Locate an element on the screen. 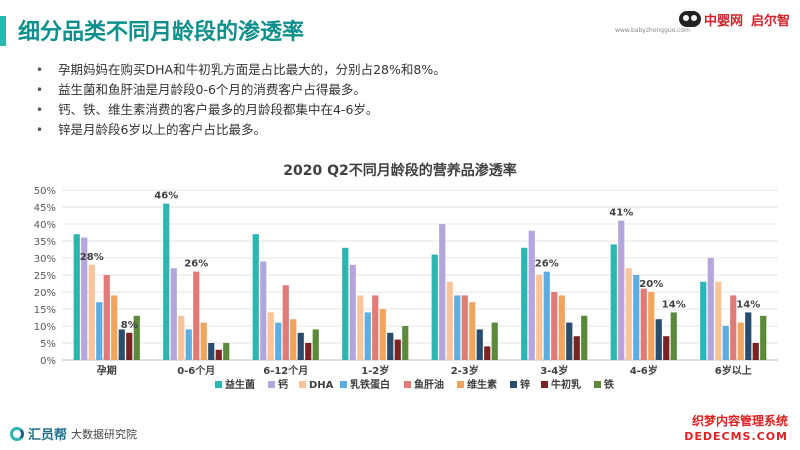  legend-label: 乳铁蛋白 is located at coordinates (370, 384).